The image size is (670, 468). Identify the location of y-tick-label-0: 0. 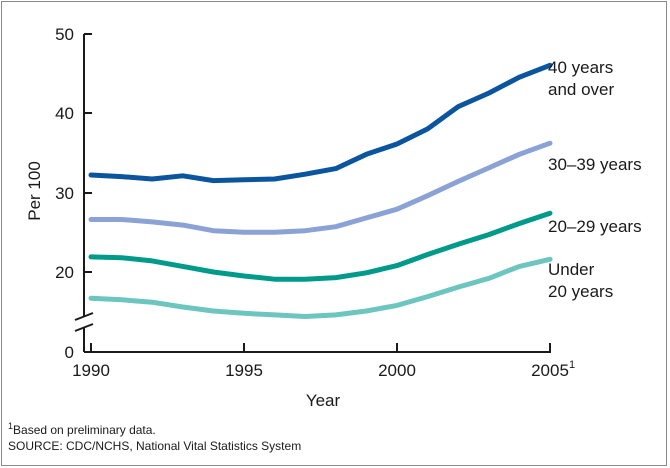
(69, 352).